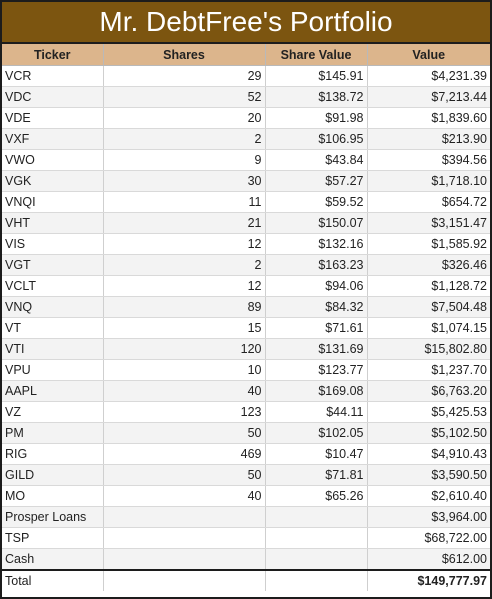 Image resolution: width=492 pixels, height=599 pixels. What do you see at coordinates (52, 538) in the screenshot?
I see `ticker-cell: TSP` at bounding box center [52, 538].